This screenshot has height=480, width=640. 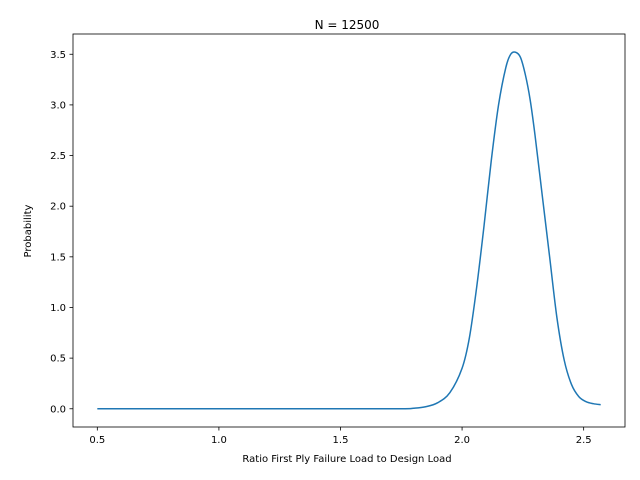 I want to click on x-axis: 0.5 1.0 1.5 2.0 2.5, so click(x=340, y=436).